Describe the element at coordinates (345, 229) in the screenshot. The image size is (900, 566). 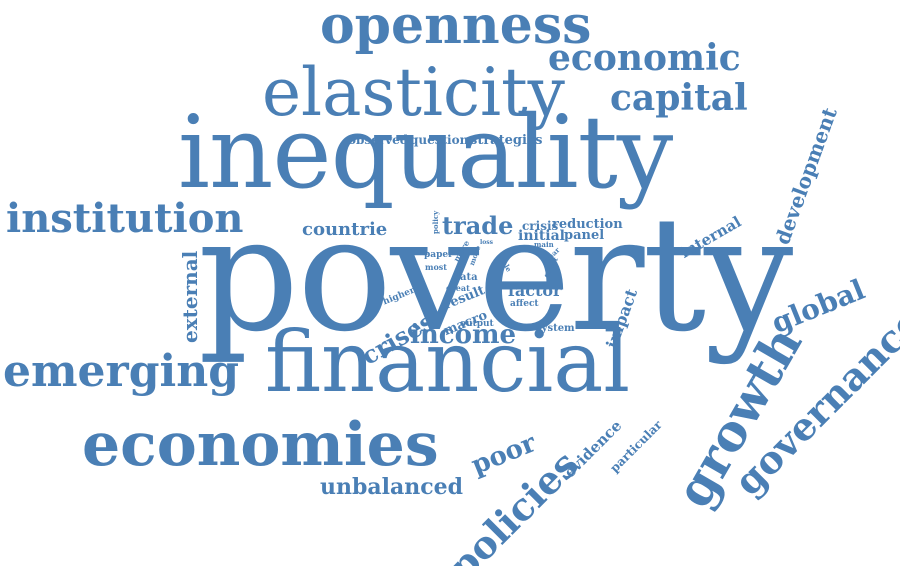
I see `word-countrie: countrie` at that location.